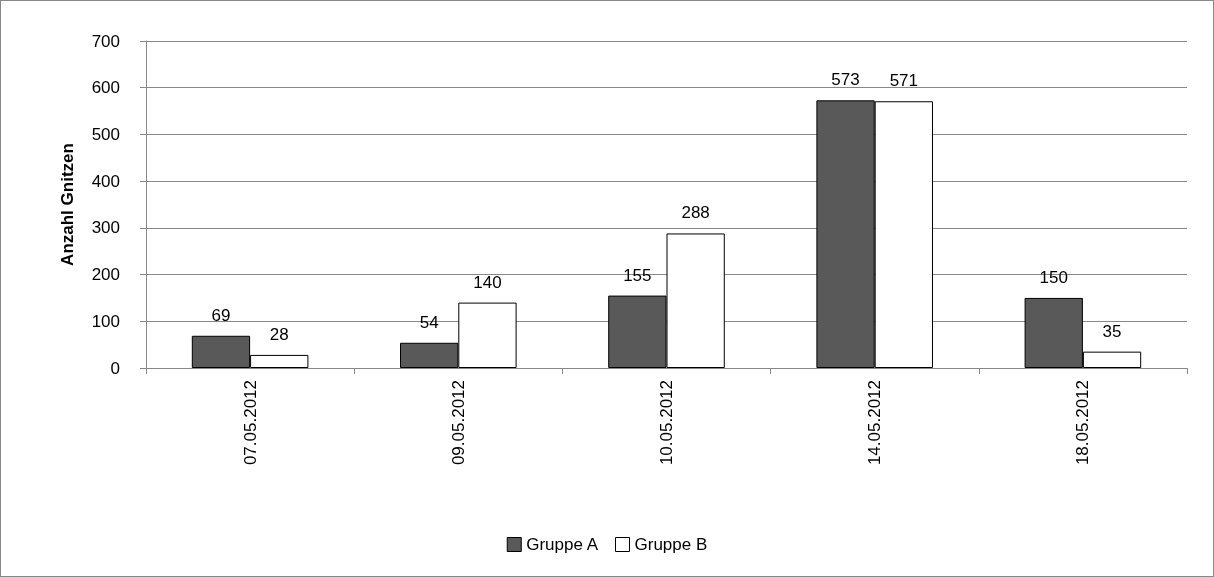 The image size is (1214, 577). What do you see at coordinates (904, 81) in the screenshot?
I see `data-label: 571` at bounding box center [904, 81].